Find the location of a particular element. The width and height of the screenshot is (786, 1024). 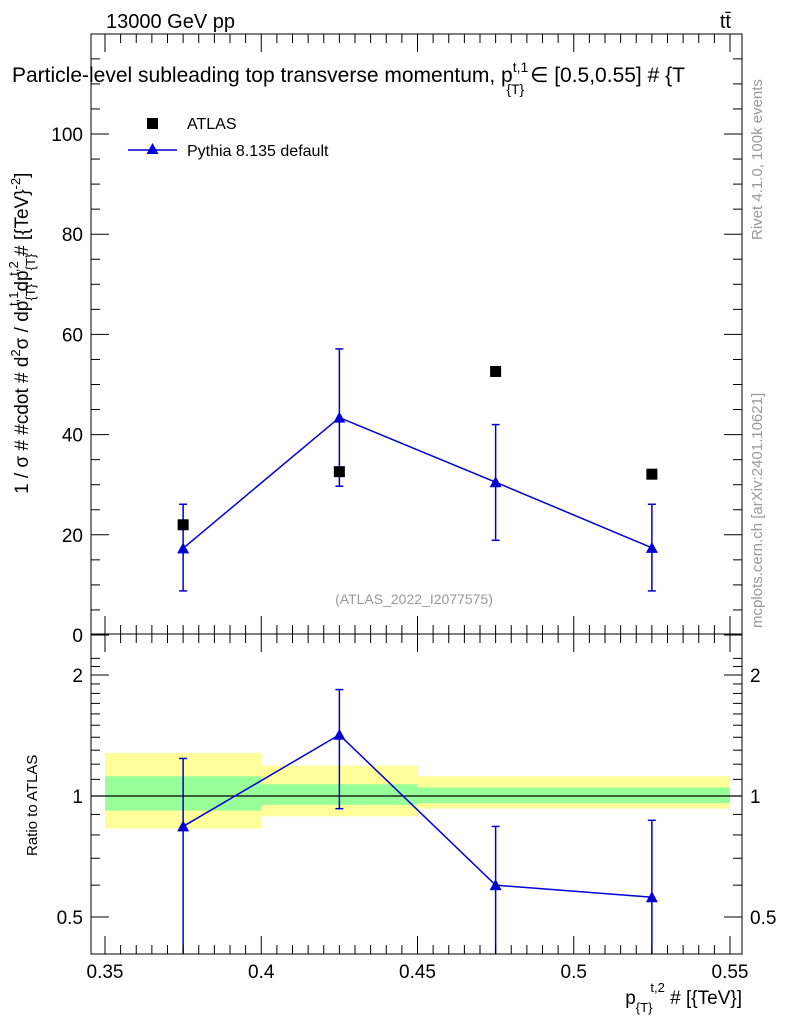

ratio-y-axis-label: Ratio to ATLAS is located at coordinates (32, 805).